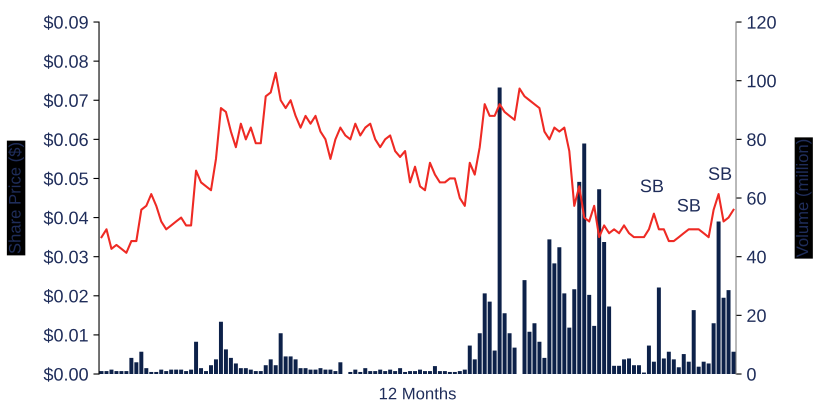  Describe the element at coordinates (66, 140) in the screenshot. I see `y-tick-label: $0.06` at that location.